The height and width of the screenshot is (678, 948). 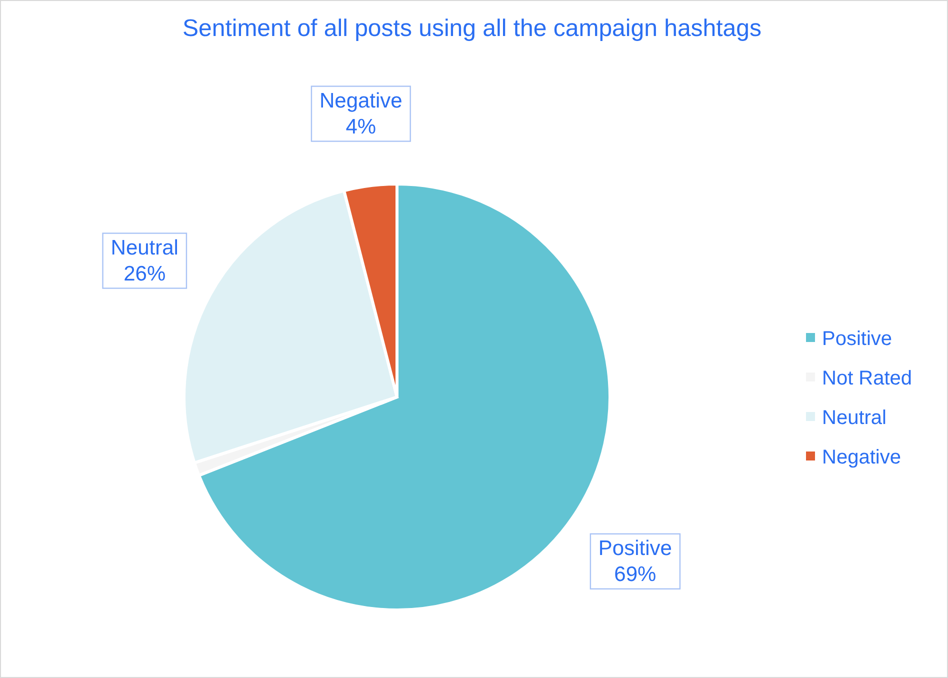 I want to click on slice-label: Positive, so click(x=635, y=548).